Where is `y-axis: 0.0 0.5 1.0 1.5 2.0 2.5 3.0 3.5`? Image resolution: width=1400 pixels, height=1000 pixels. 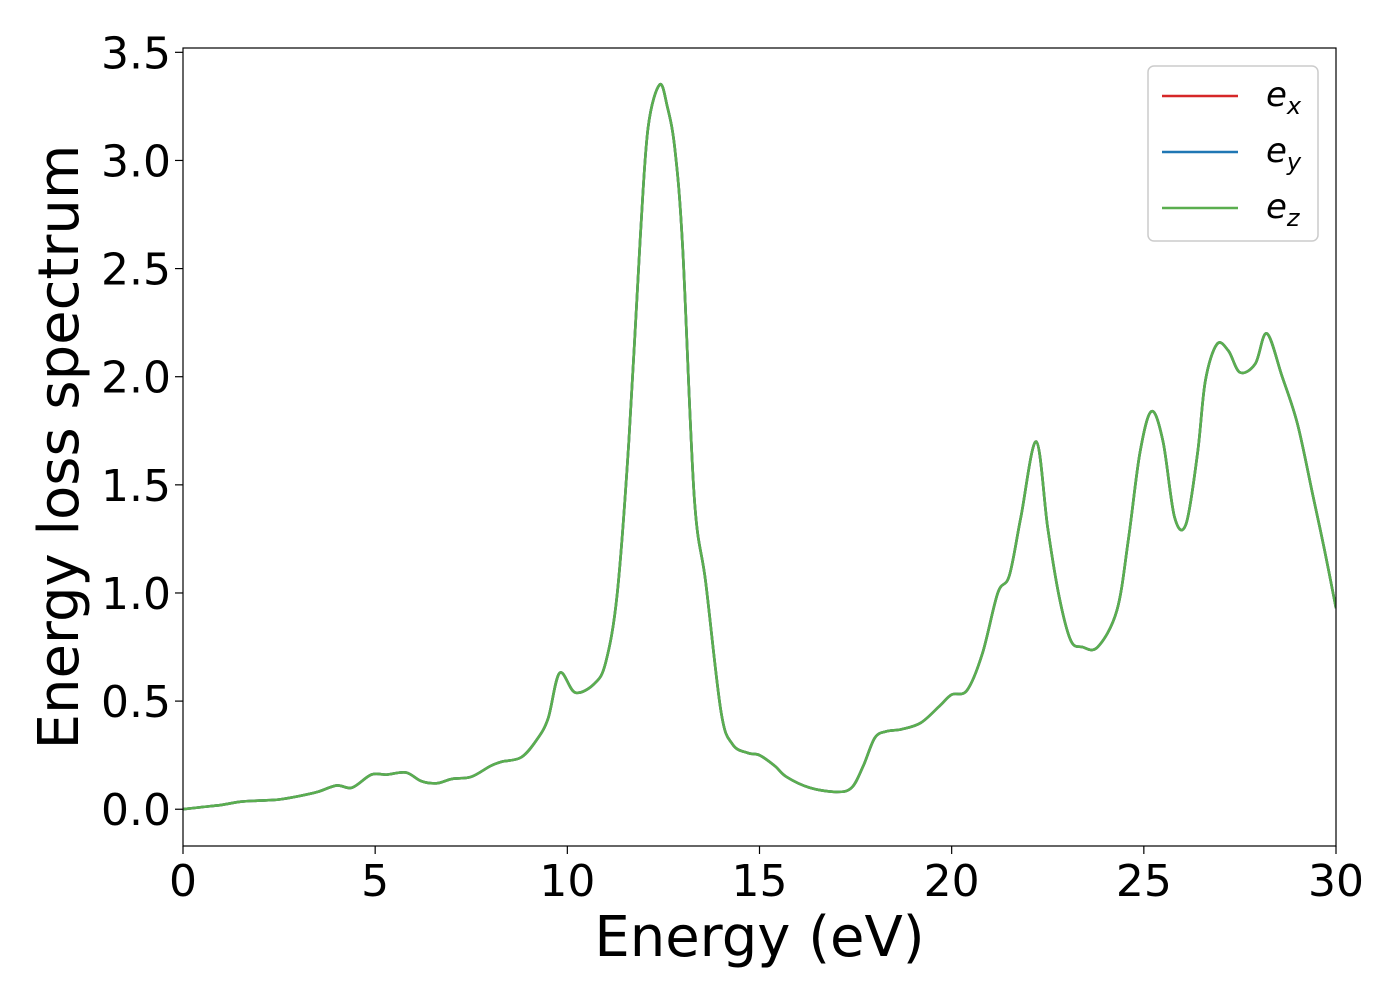
y-axis: 0.0 0.5 1.0 1.5 2.0 2.5 3.0 3.5 is located at coordinates (142, 432).